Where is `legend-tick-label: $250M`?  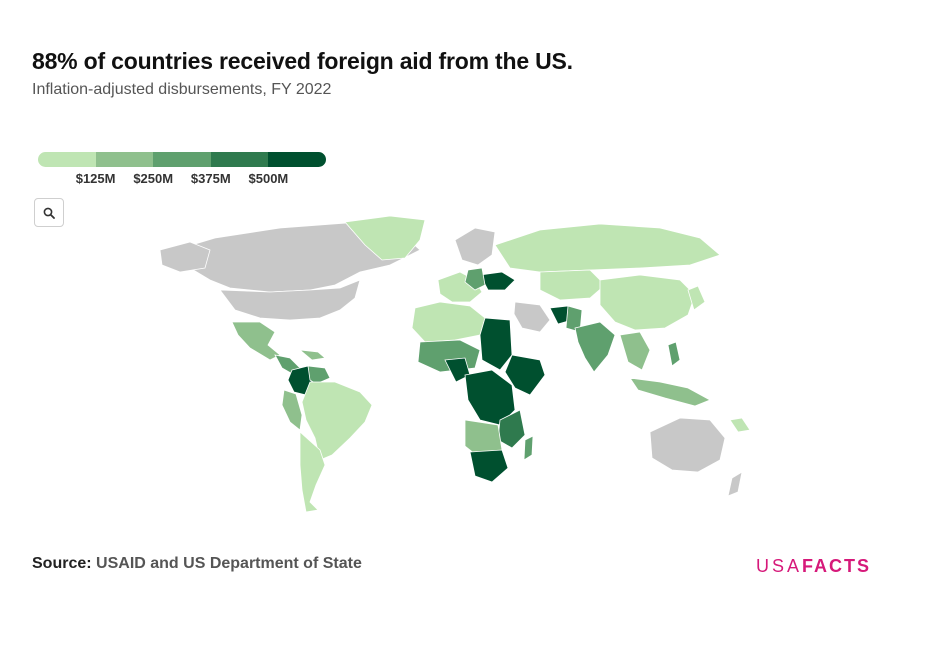
legend-tick-label: $250M is located at coordinates (153, 178).